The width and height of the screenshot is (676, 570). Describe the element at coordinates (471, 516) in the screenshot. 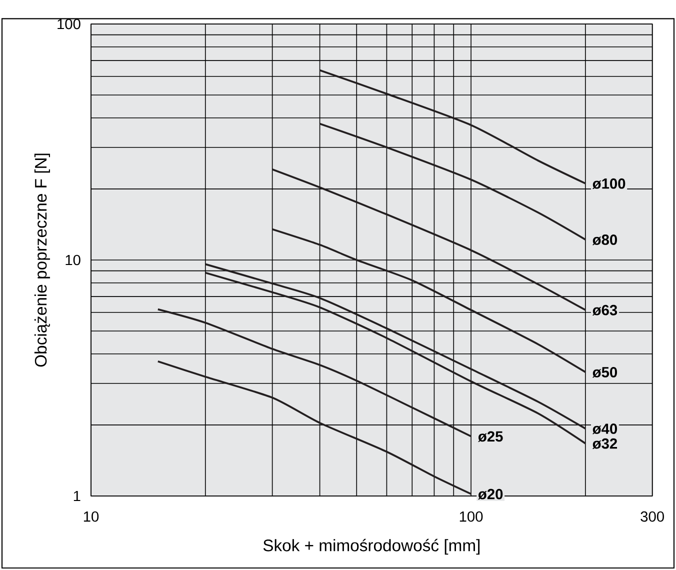

I see `x-tick-label: 100` at that location.